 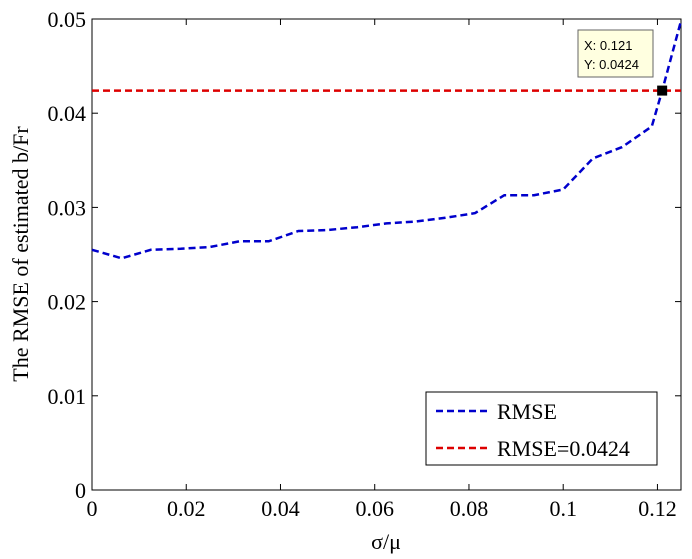 I want to click on y-tick-label: 0, so click(x=80, y=490).